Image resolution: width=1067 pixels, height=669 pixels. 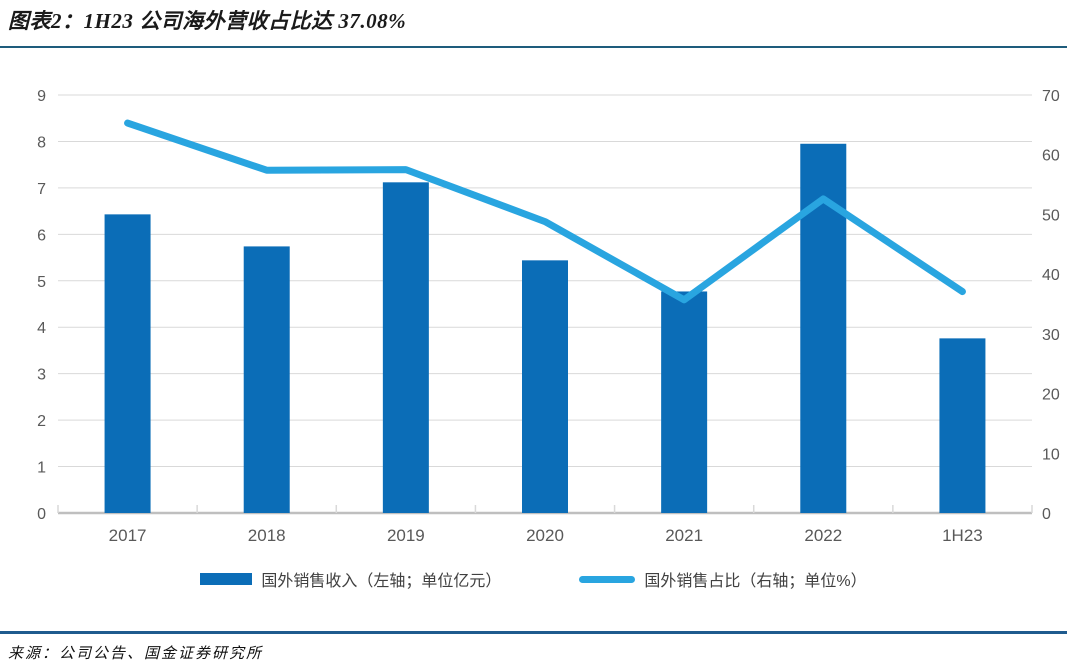 I want to click on right-axis-tick-label: 10, so click(x=1051, y=454).